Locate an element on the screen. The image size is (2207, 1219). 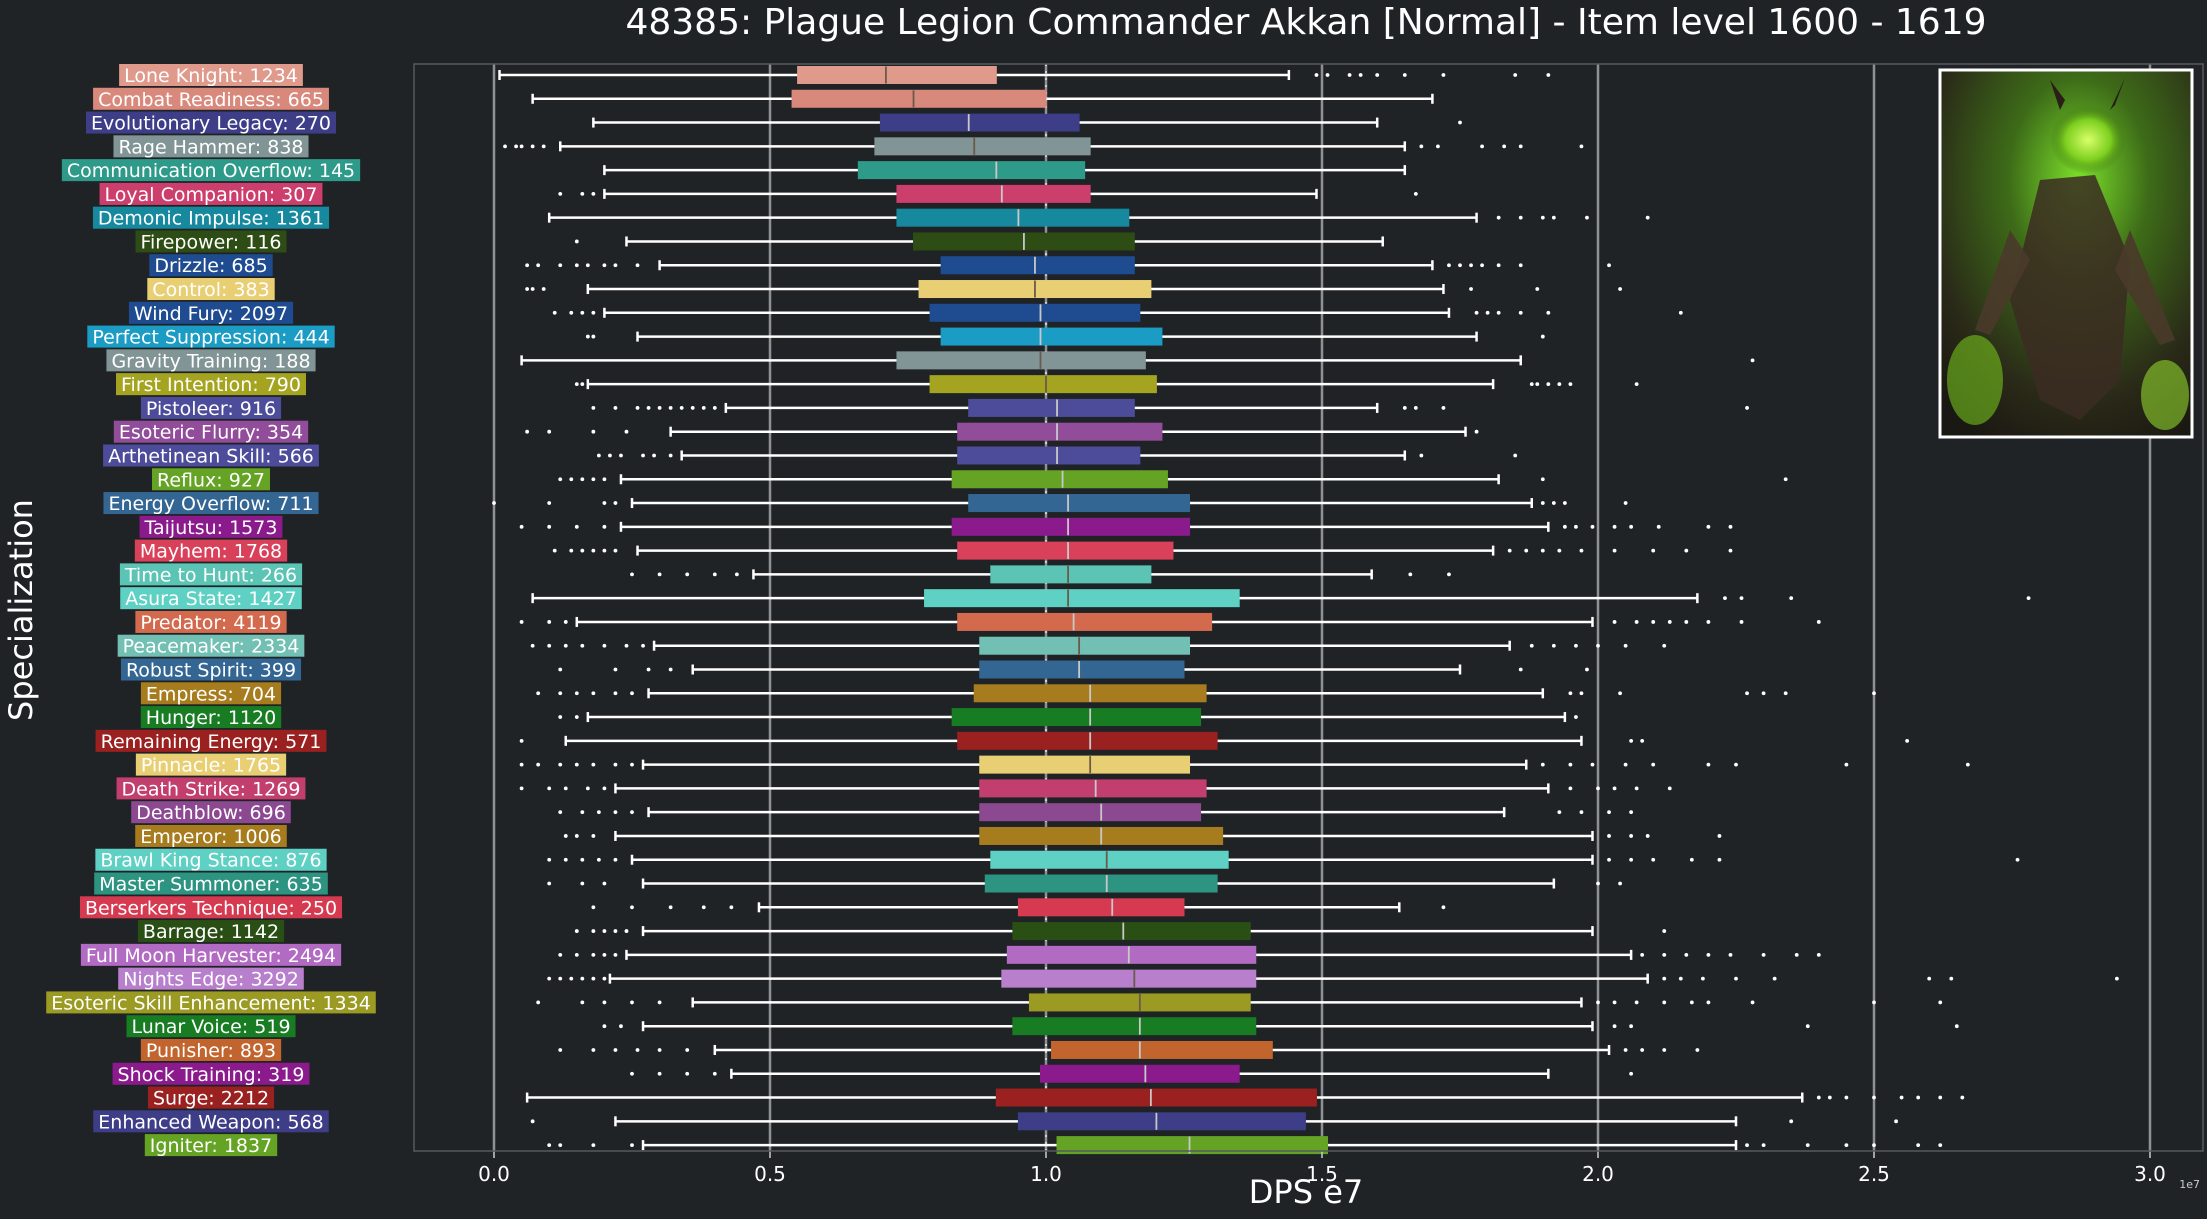
label-text: Firepower: 116 is located at coordinates (210, 242).